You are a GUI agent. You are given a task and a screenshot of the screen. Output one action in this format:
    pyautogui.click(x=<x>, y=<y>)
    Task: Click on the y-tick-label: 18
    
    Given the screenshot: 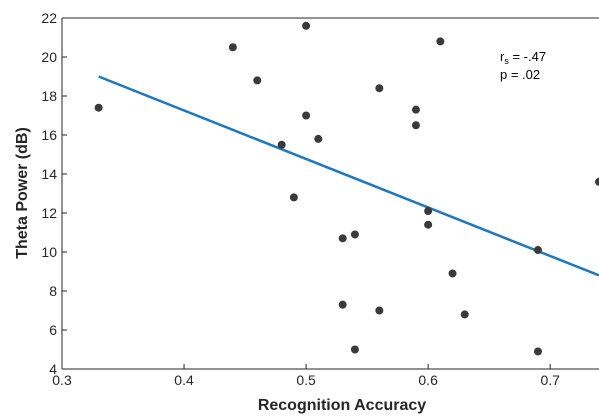 What is the action you would take?
    pyautogui.click(x=49, y=96)
    